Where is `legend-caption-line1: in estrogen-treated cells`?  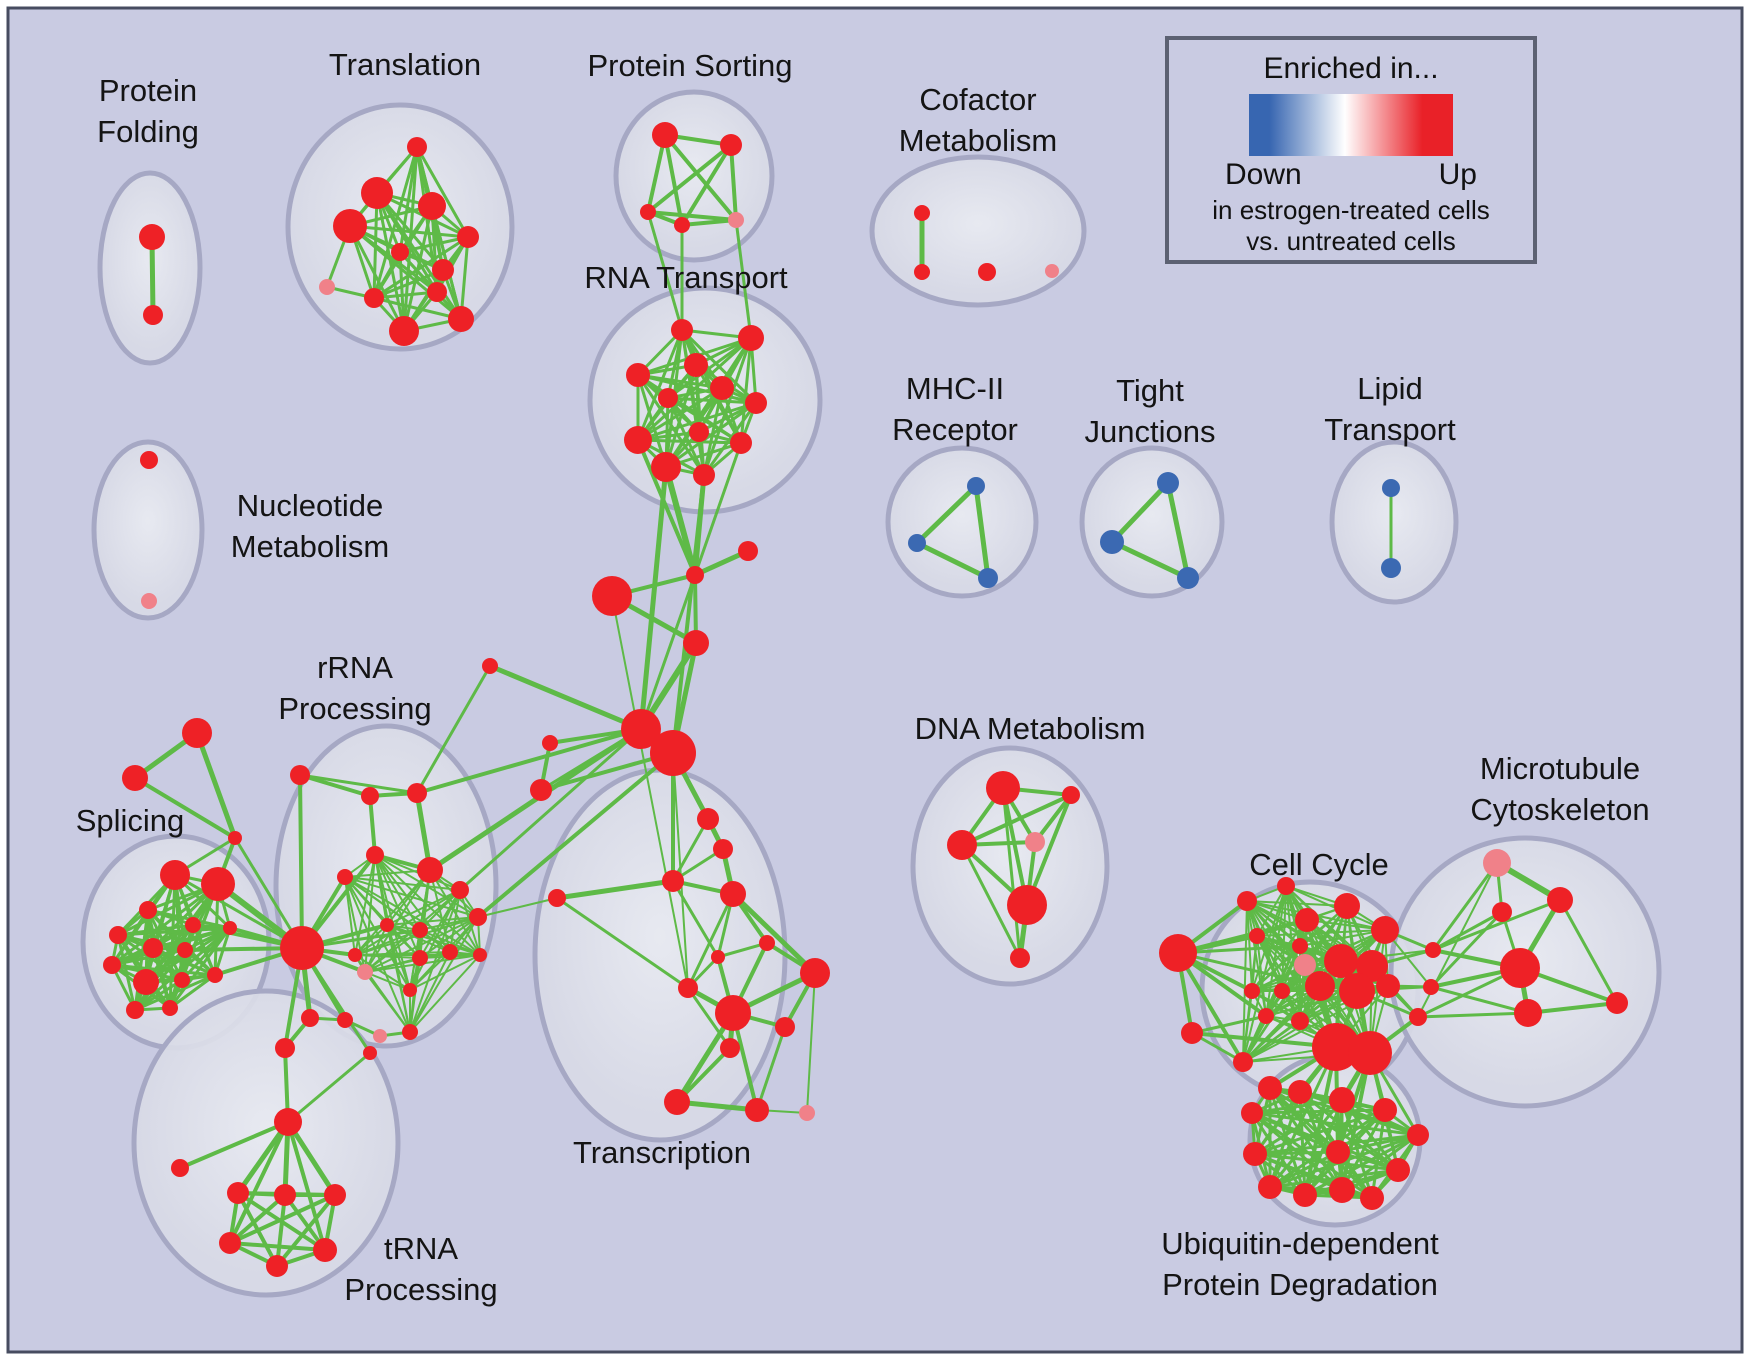
legend-caption-line1: in estrogen-treated cells is located at coordinates (1351, 210).